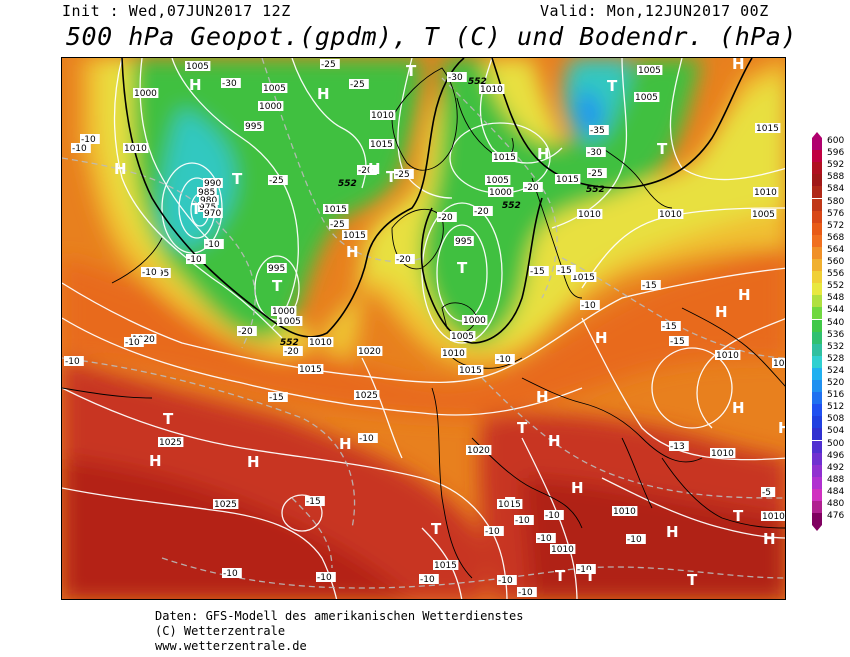 The image size is (850, 657). I want to click on svg-text: 1025, so click(225, 505).